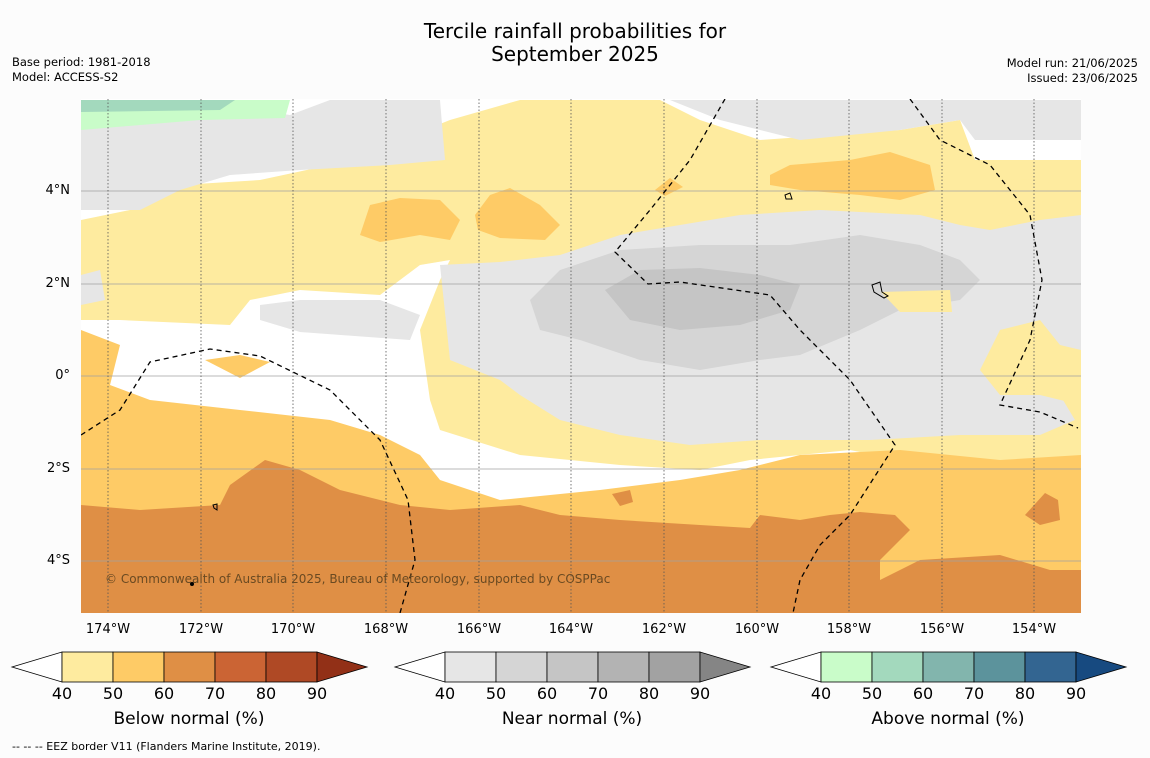 The image size is (1150, 758). What do you see at coordinates (62, 375) in the screenshot?
I see `lat-label-0: 0°` at bounding box center [62, 375].